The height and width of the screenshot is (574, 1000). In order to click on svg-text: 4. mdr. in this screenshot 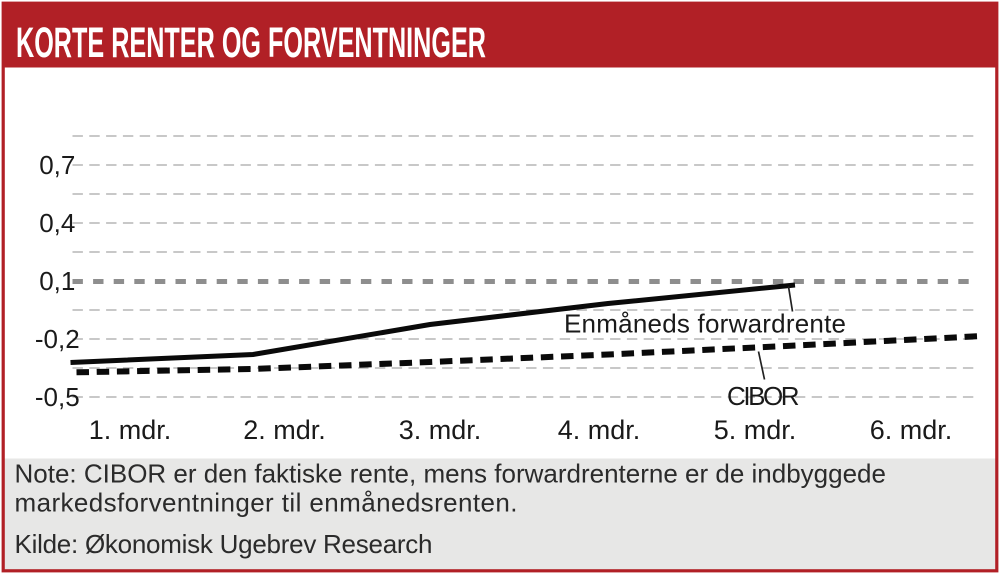, I will do `click(599, 430)`.